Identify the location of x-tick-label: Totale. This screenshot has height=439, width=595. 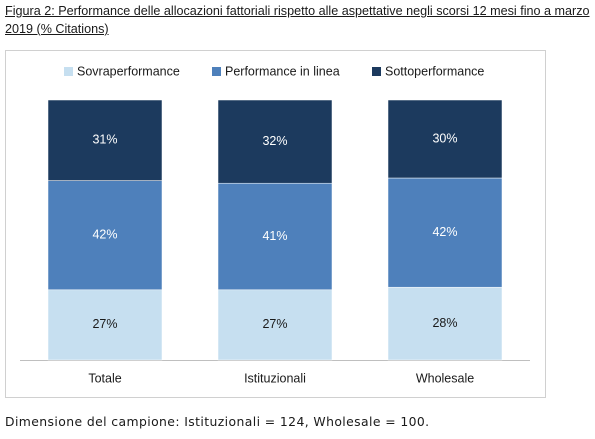
(104, 378).